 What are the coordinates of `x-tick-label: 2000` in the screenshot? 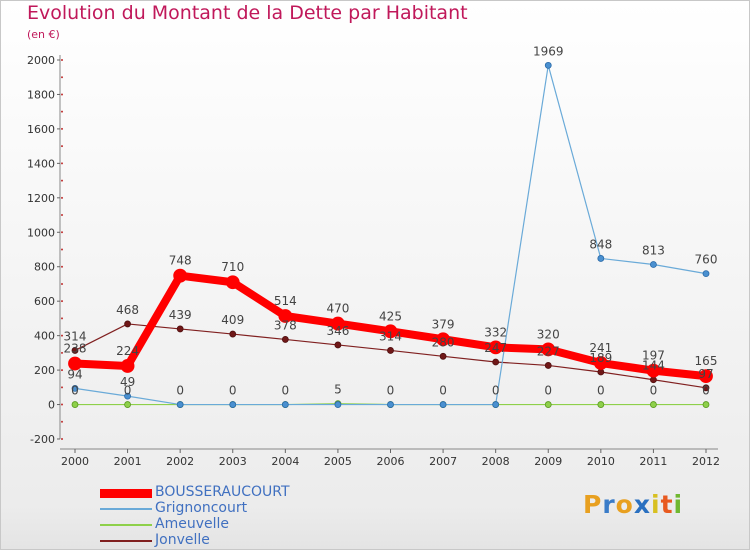 It's located at (75, 461).